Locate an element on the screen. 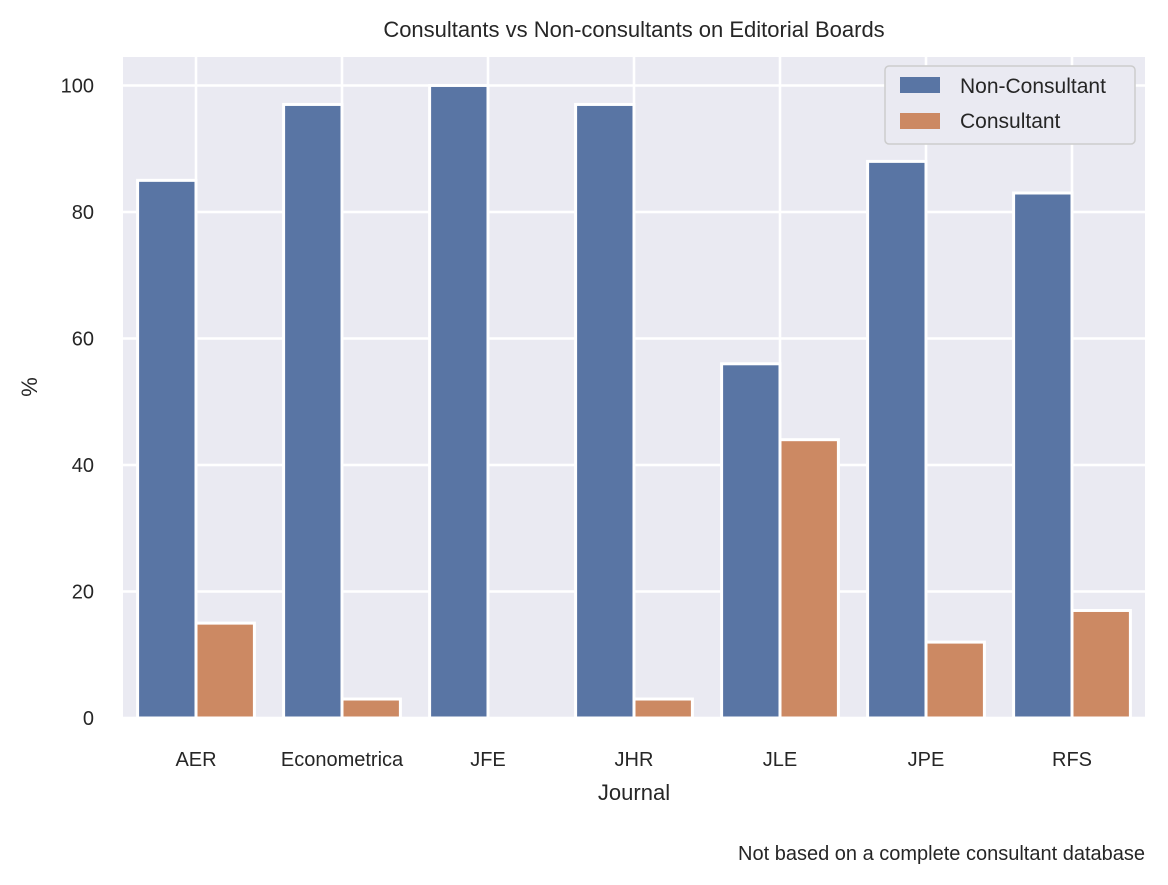 This screenshot has width=1168, height=885. bar-consultant-jhr is located at coordinates (663, 708).